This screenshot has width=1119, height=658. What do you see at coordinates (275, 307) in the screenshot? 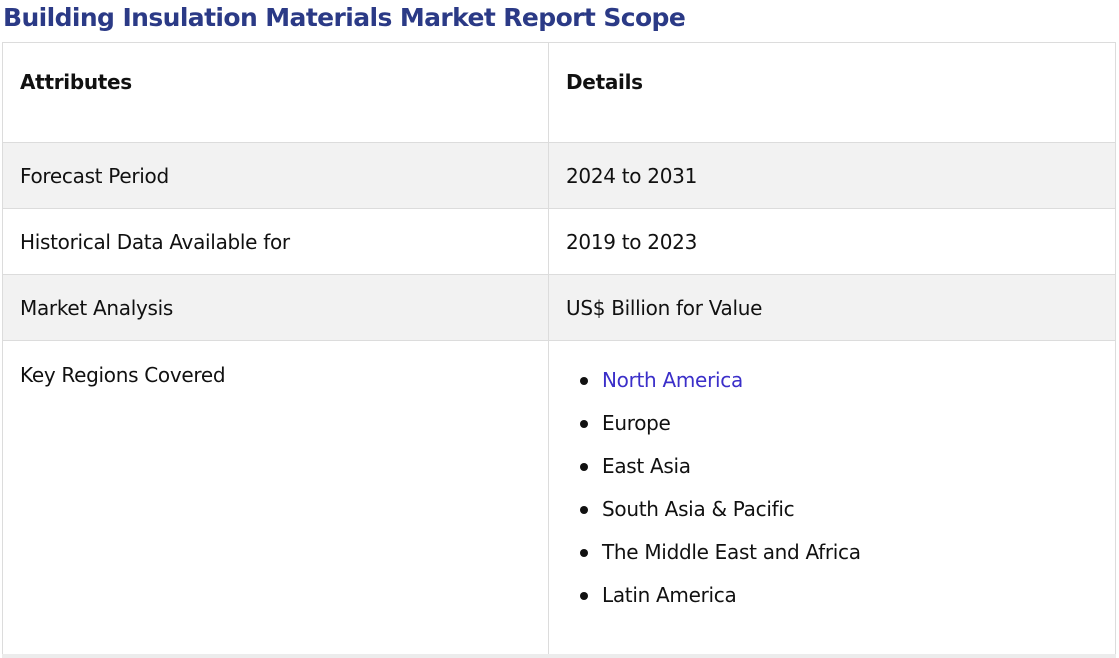
I see `attribute-cell: Market Analysis` at bounding box center [275, 307].